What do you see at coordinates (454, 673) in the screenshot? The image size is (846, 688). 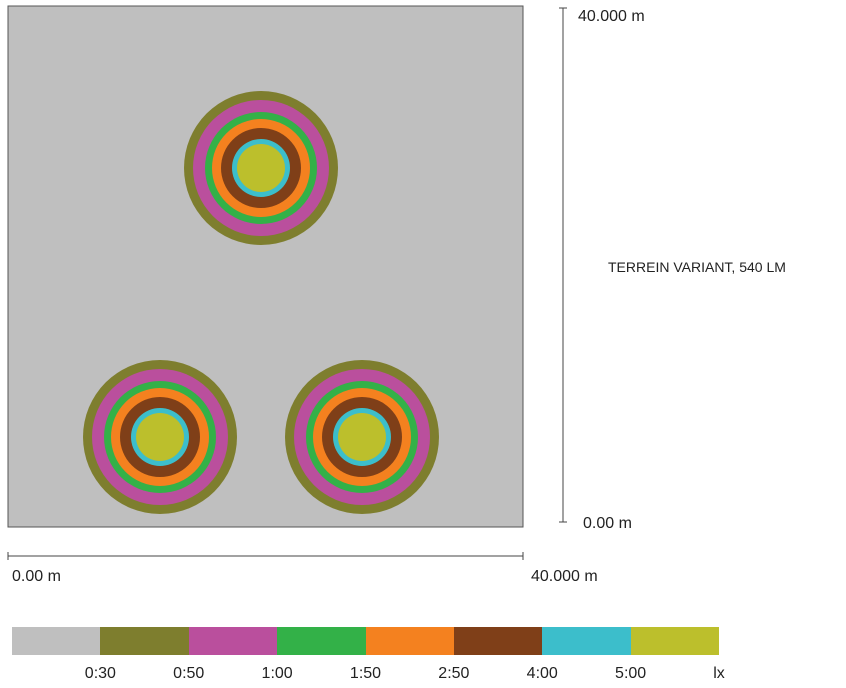 I see `legend-tick-label: 2:50` at bounding box center [454, 673].